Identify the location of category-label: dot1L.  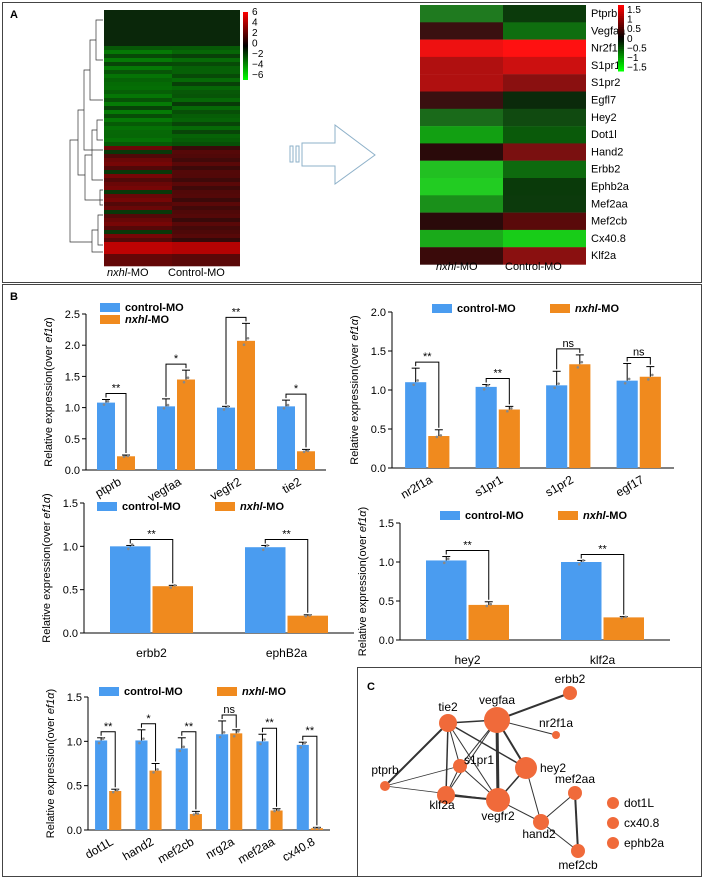
(99, 847).